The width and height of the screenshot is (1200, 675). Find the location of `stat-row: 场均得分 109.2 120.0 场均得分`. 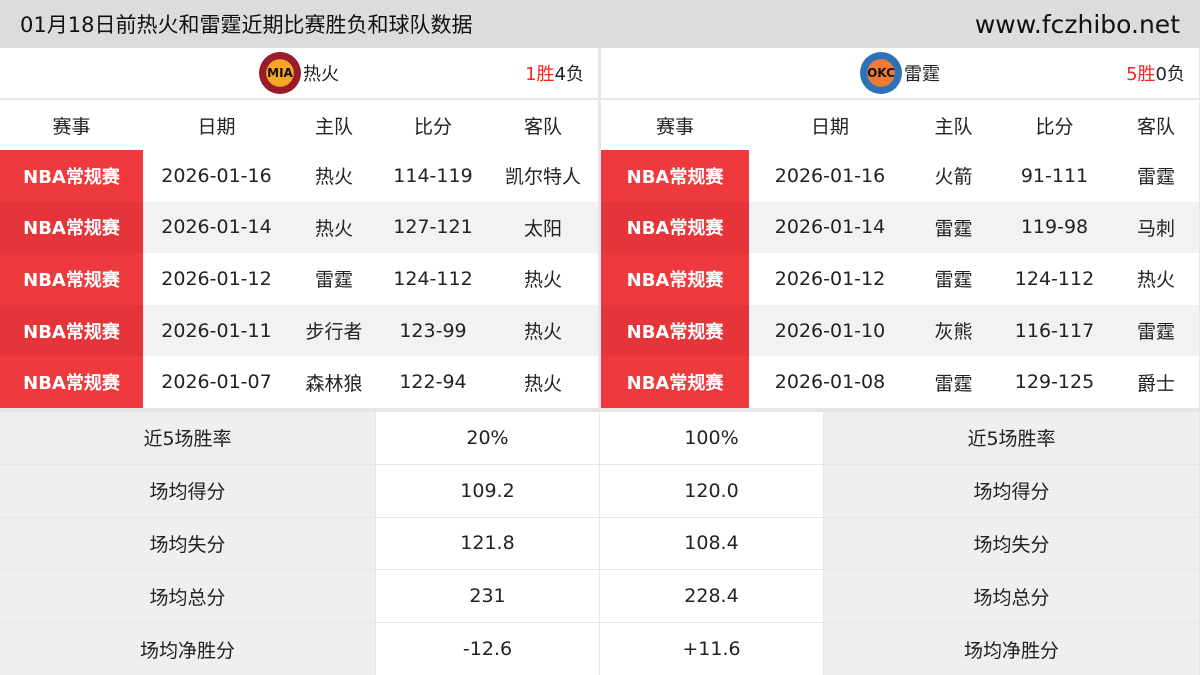

stat-row: 场均得分 109.2 120.0 场均得分 is located at coordinates (600, 490).